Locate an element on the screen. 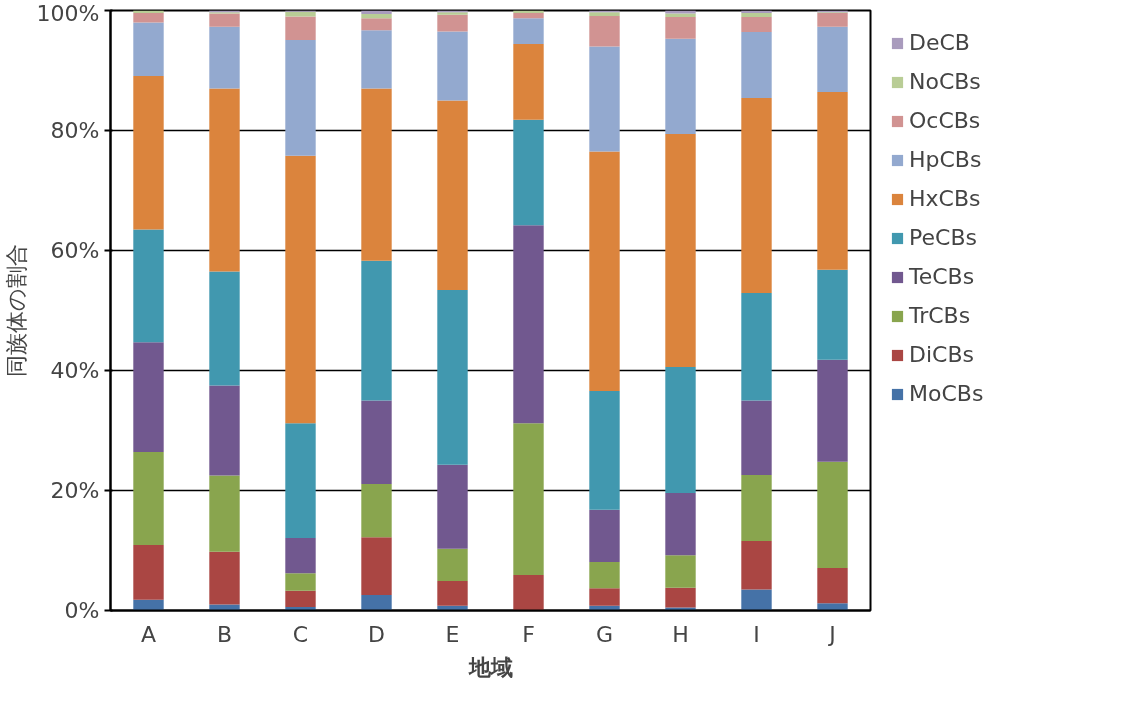  y-tick-label: 20% is located at coordinates (75, 490).